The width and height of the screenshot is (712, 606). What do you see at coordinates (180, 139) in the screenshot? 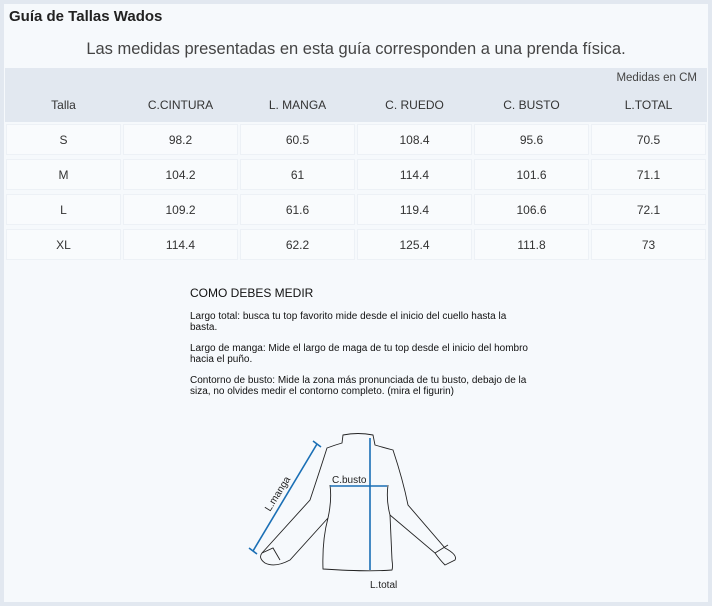
I see `table-cell: 98.2` at bounding box center [180, 139].